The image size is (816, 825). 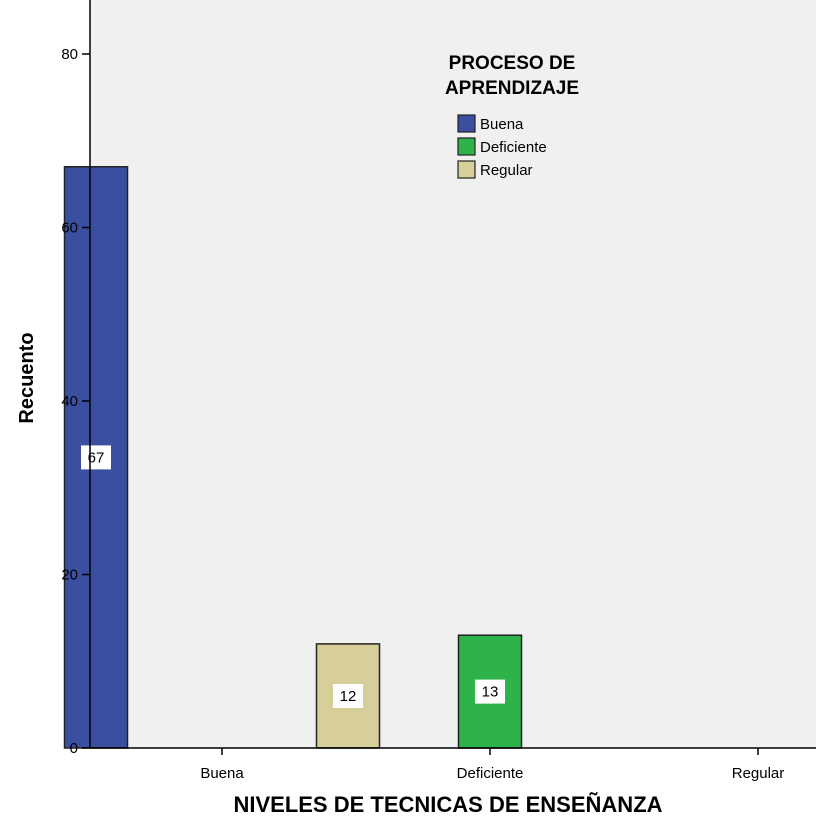 I want to click on y-ticks-group: 0 20 40 60 80, so click(x=75, y=401).